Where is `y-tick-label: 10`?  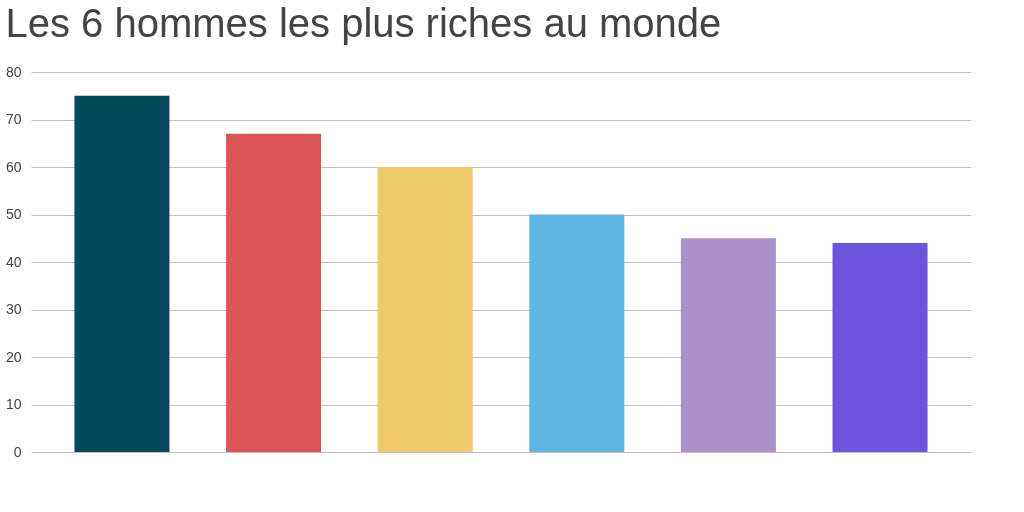
y-tick-label: 10 is located at coordinates (13, 404).